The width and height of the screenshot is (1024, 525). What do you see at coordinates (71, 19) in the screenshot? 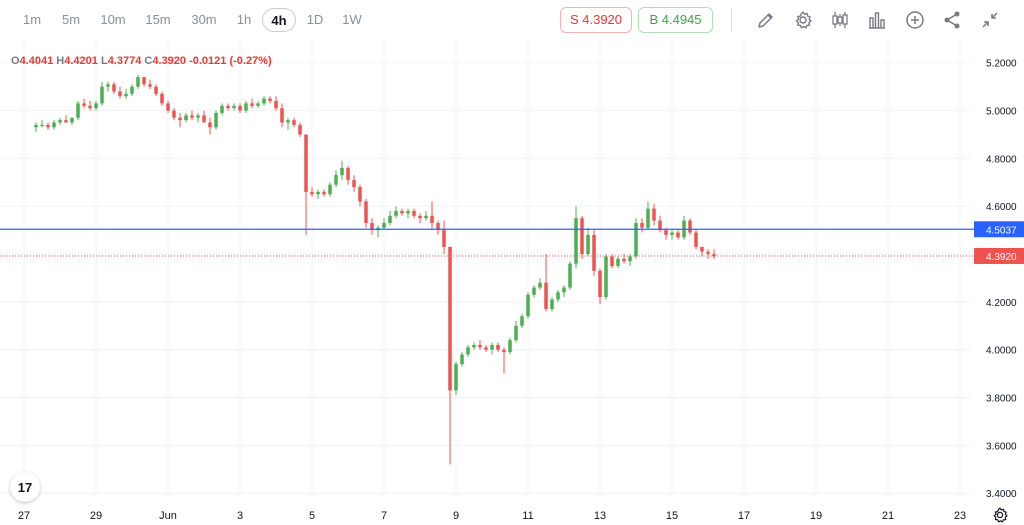
I see `timeframe-5m: 5m` at bounding box center [71, 19].